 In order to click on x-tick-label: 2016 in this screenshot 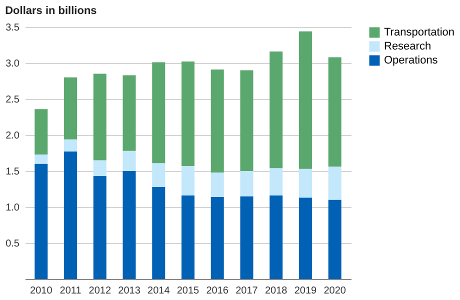, I will do `click(217, 291)`.